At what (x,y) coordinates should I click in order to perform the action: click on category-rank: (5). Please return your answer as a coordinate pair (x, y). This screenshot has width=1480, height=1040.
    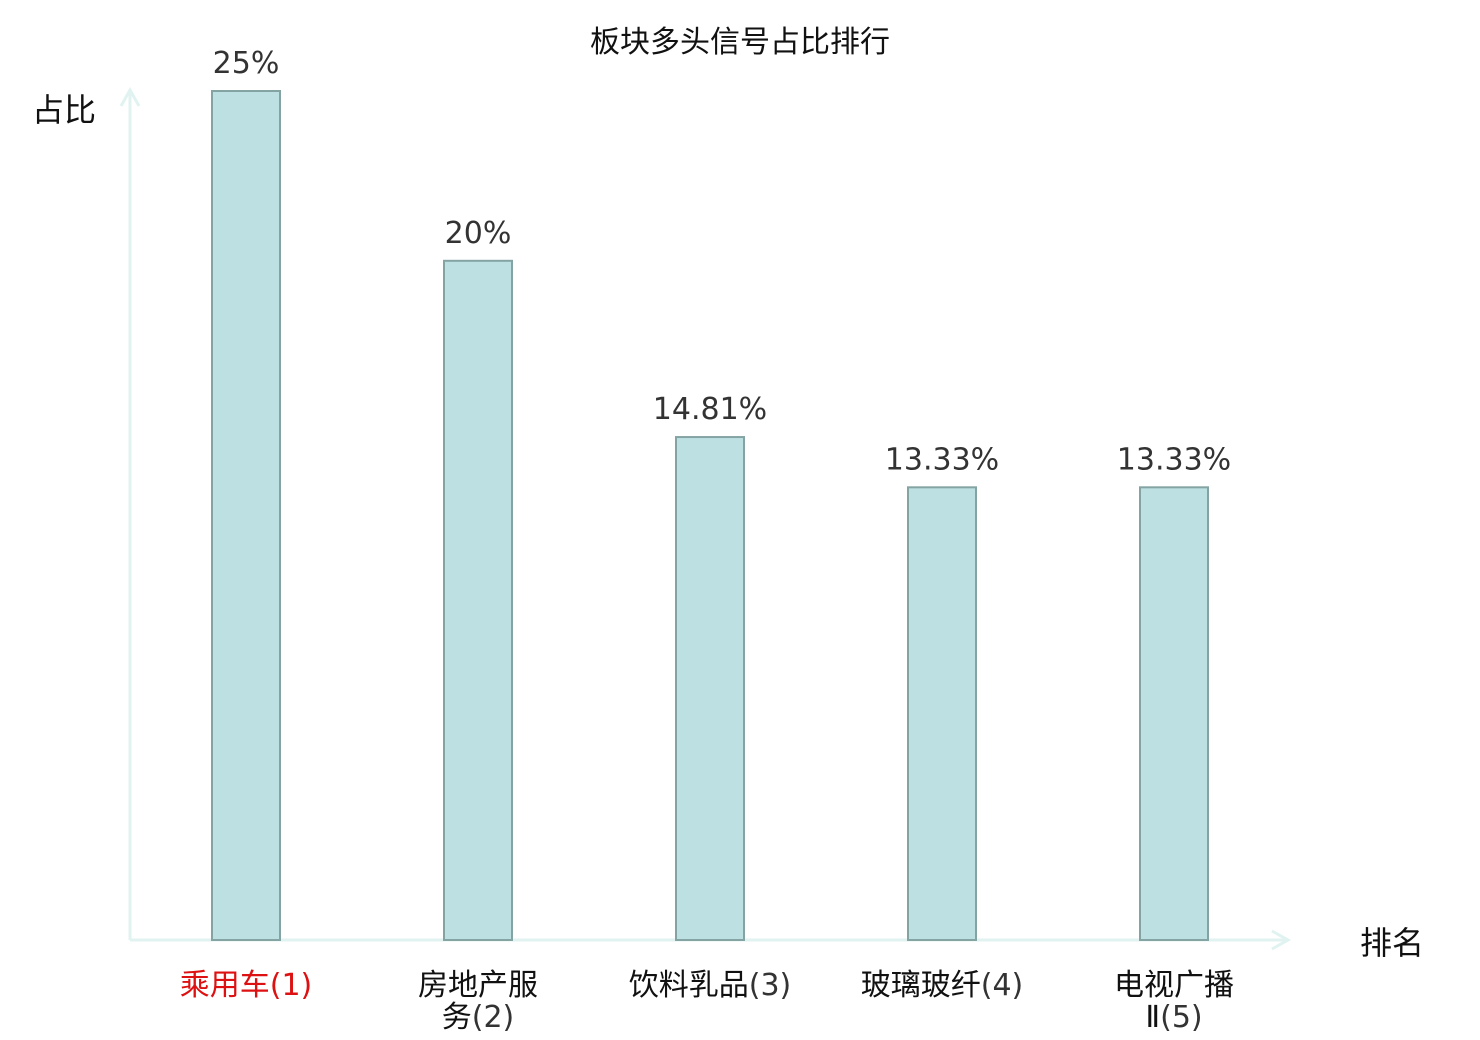
    Looking at the image, I should click on (1181, 1017).